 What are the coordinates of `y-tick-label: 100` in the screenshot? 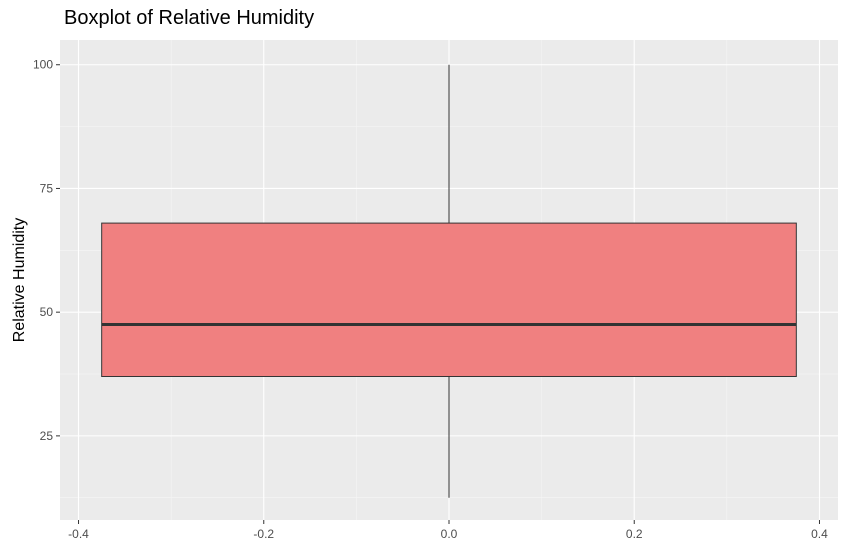 It's located at (43, 65).